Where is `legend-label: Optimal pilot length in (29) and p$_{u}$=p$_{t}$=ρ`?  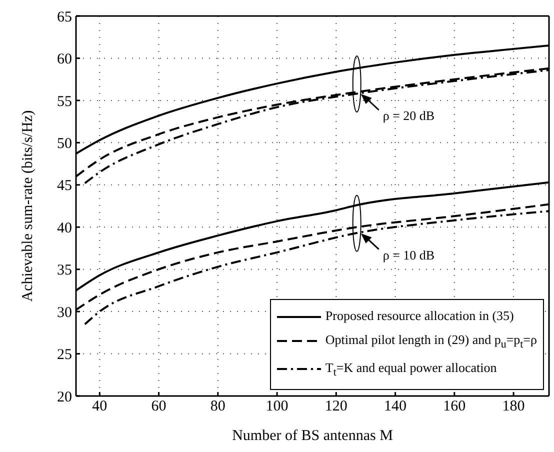 legend-label: Optimal pilot length in (29) and p$_{u}$=p$_{t}$=ρ is located at coordinates (431, 341).